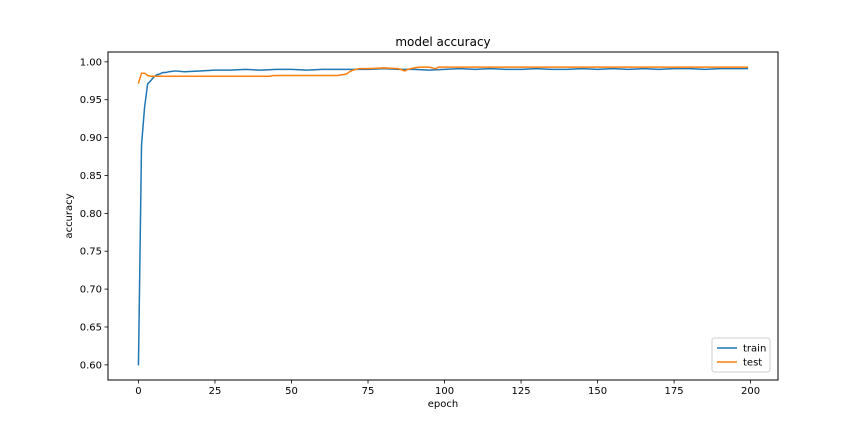  What do you see at coordinates (91, 176) in the screenshot?
I see `y-tick-label: 0.85` at bounding box center [91, 176].